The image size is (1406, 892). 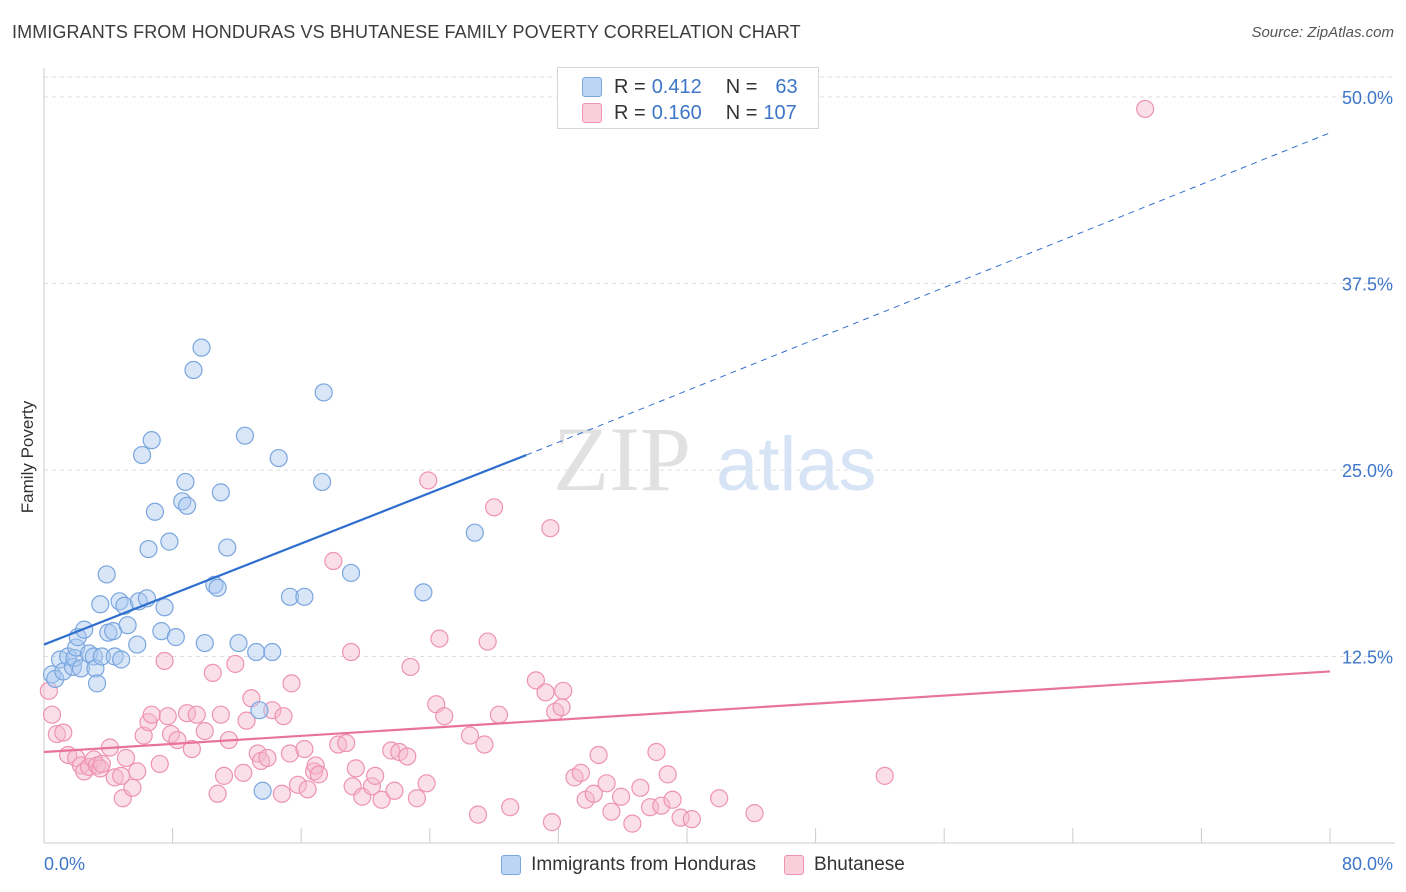 I want to click on series-legend: Immigrants from Honduras Bhutanese, so click(x=703, y=865).